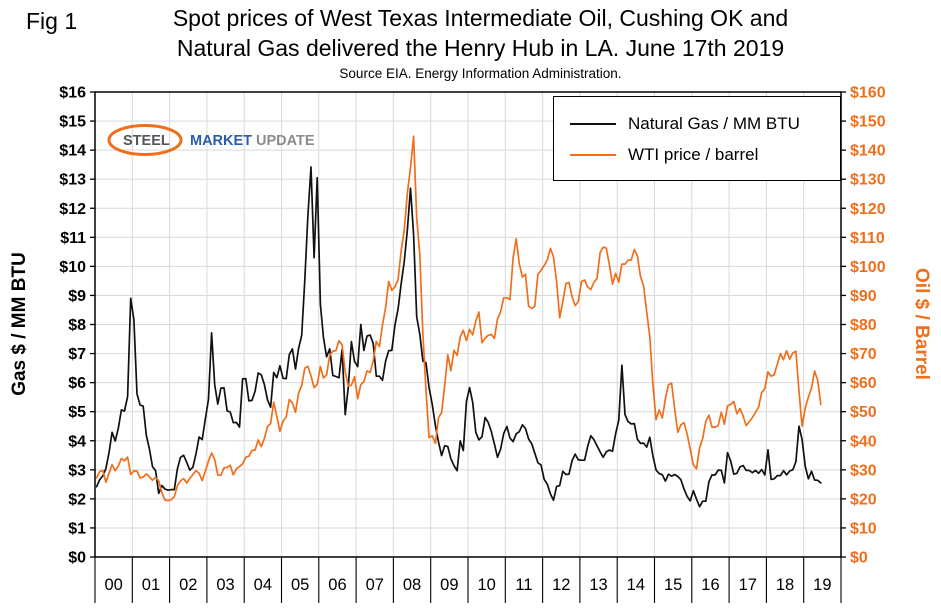 The image size is (941, 611). I want to click on right-tick-label: $20, so click(863, 499).